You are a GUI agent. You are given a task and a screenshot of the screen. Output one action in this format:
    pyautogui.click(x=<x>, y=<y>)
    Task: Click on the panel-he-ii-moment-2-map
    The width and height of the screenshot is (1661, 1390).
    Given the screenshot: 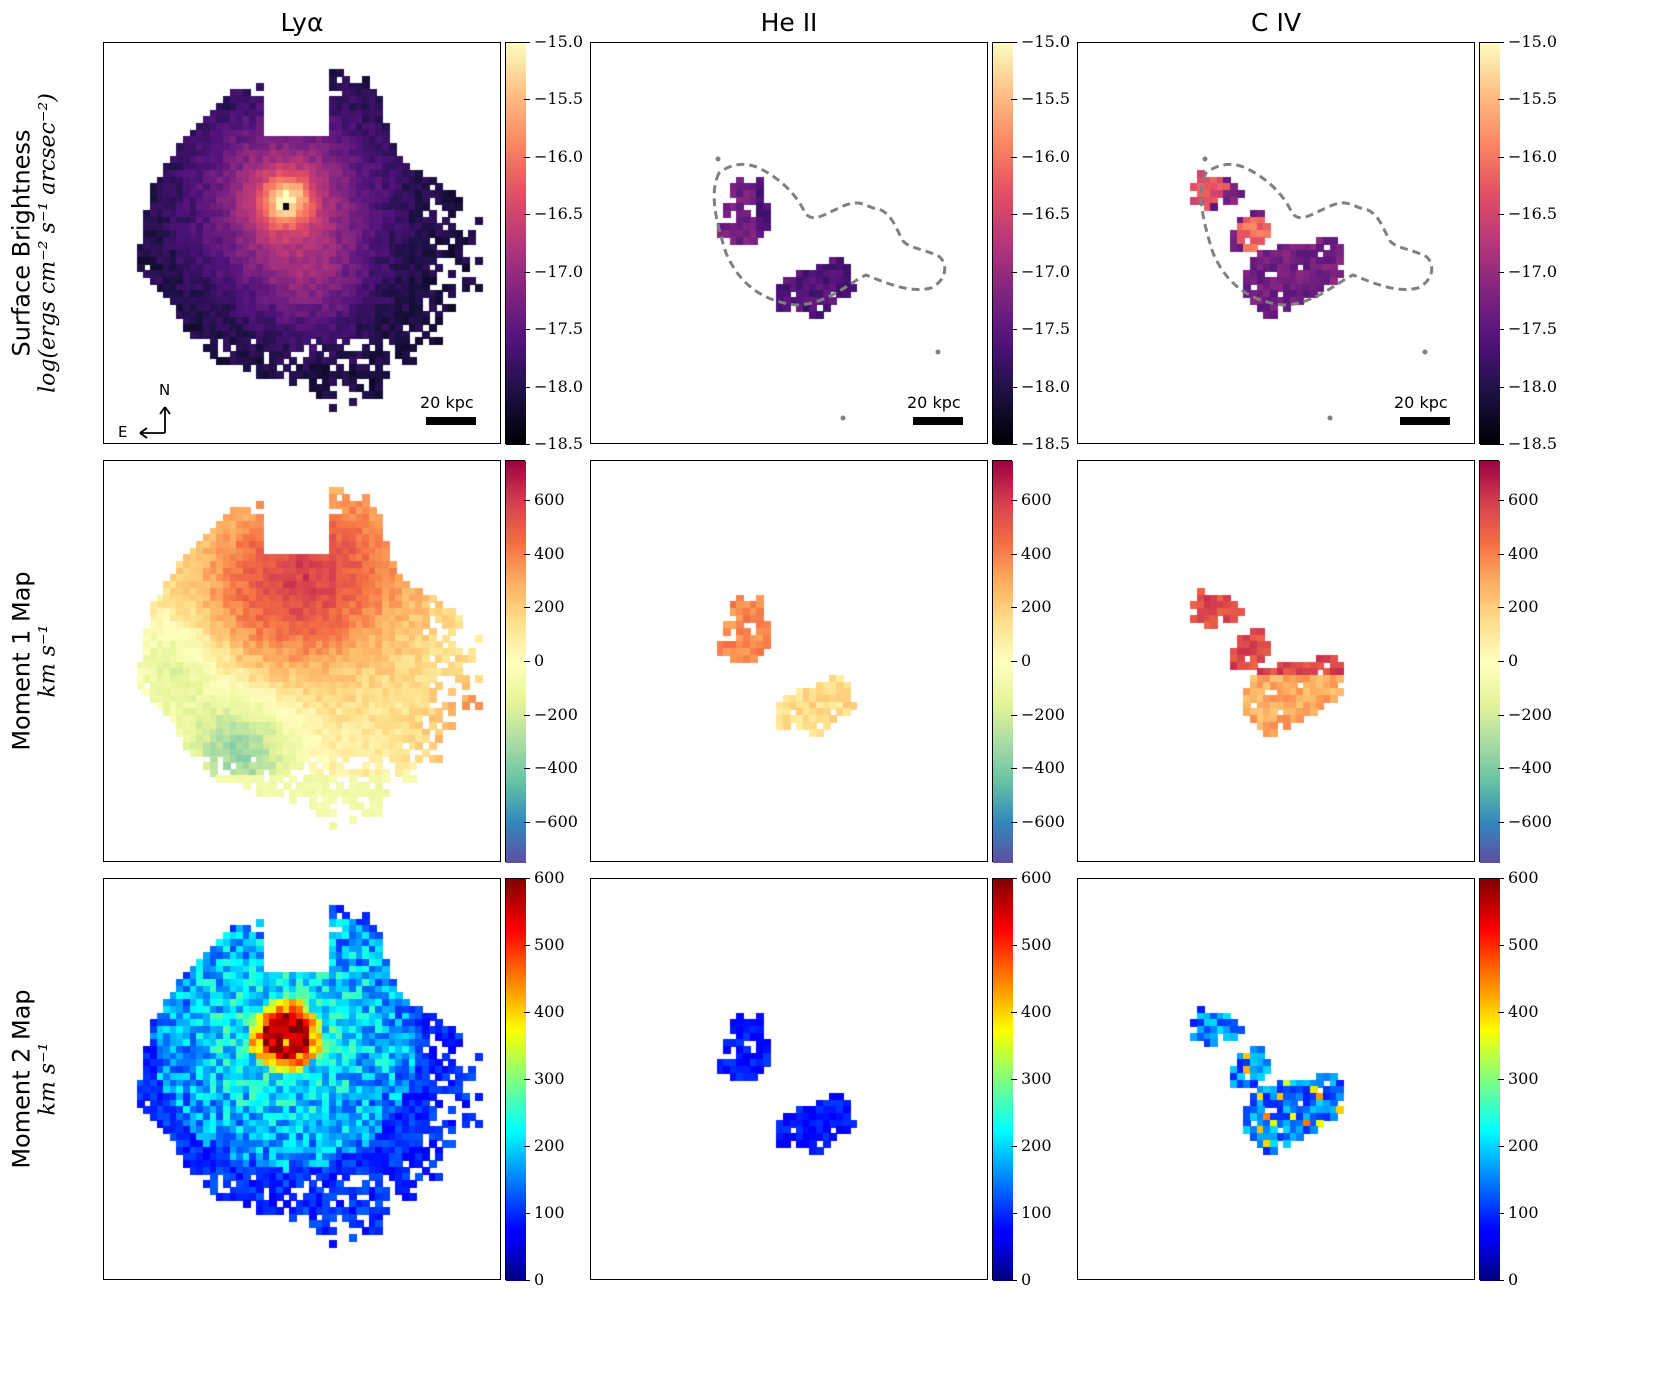 What is the action you would take?
    pyautogui.click(x=789, y=1079)
    